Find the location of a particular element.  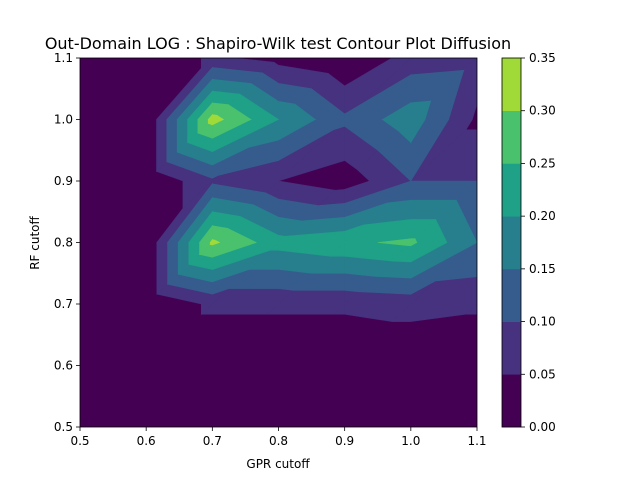

x-tick-label: 1.1 is located at coordinates (476, 441).